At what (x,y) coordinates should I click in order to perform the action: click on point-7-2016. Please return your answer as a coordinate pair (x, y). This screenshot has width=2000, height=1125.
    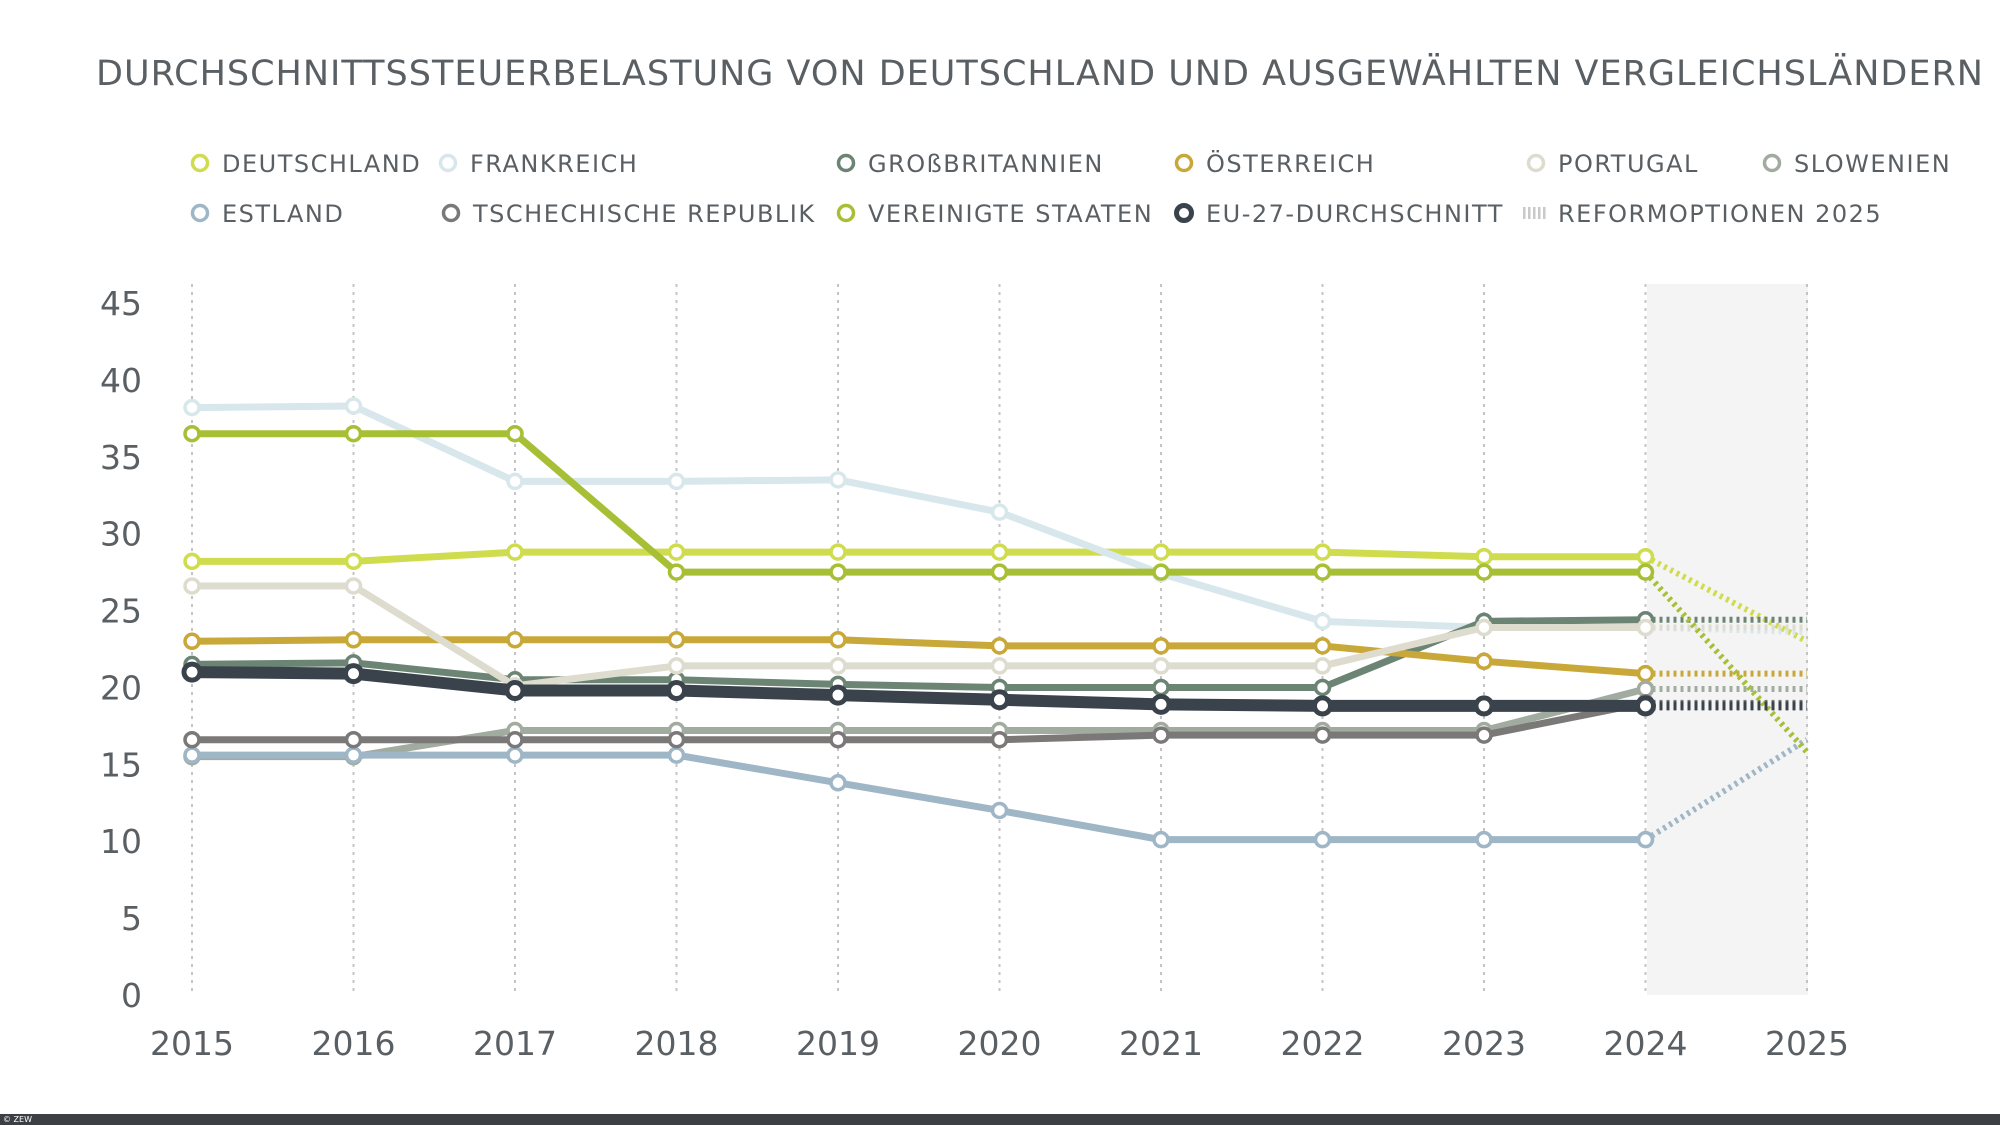
    Looking at the image, I should click on (353, 739).